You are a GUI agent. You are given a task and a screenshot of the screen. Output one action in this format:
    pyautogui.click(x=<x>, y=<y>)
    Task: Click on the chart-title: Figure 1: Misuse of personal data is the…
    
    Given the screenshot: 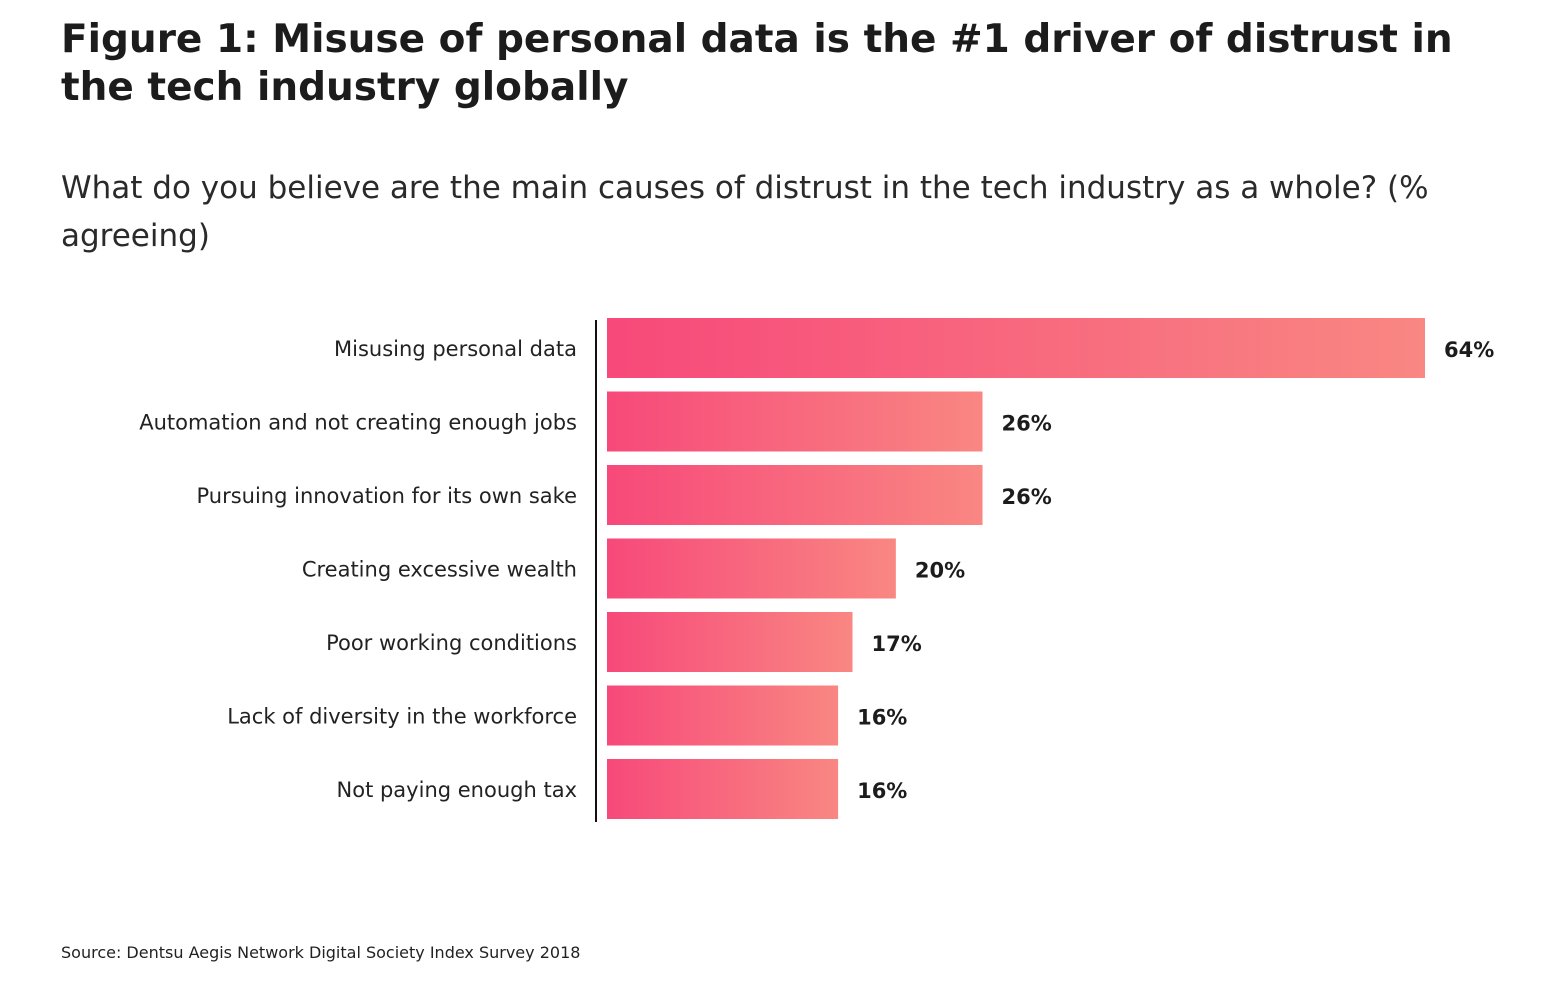 What is the action you would take?
    pyautogui.click(x=757, y=63)
    